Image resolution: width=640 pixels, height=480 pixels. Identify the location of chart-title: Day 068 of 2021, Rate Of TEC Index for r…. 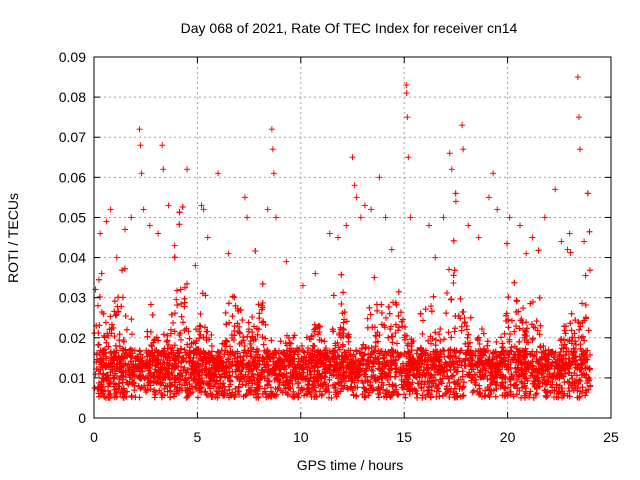
(349, 28).